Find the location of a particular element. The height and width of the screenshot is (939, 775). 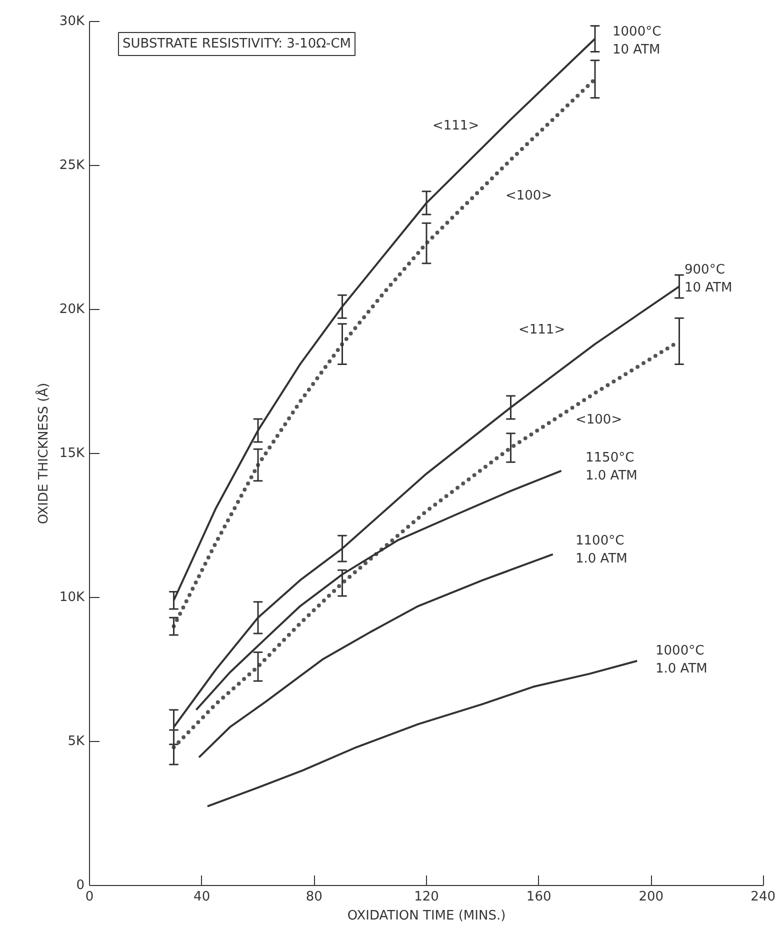

y-tick-label: 0 is located at coordinates (80, 885).